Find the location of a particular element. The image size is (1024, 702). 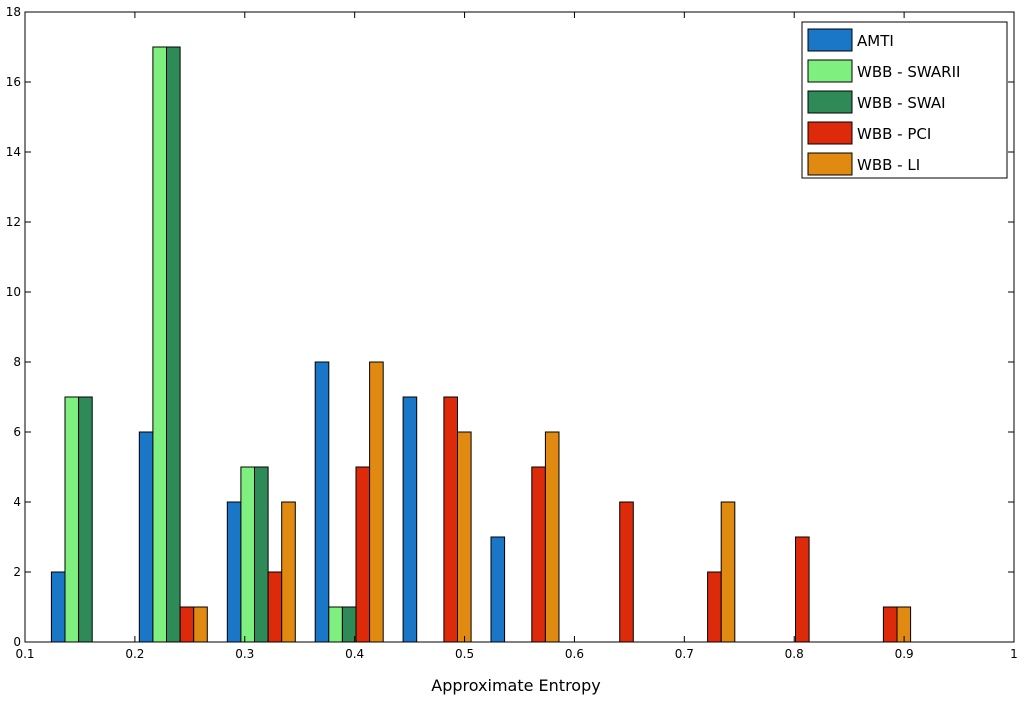

x-tick-label: 0.2 is located at coordinates (134, 654).